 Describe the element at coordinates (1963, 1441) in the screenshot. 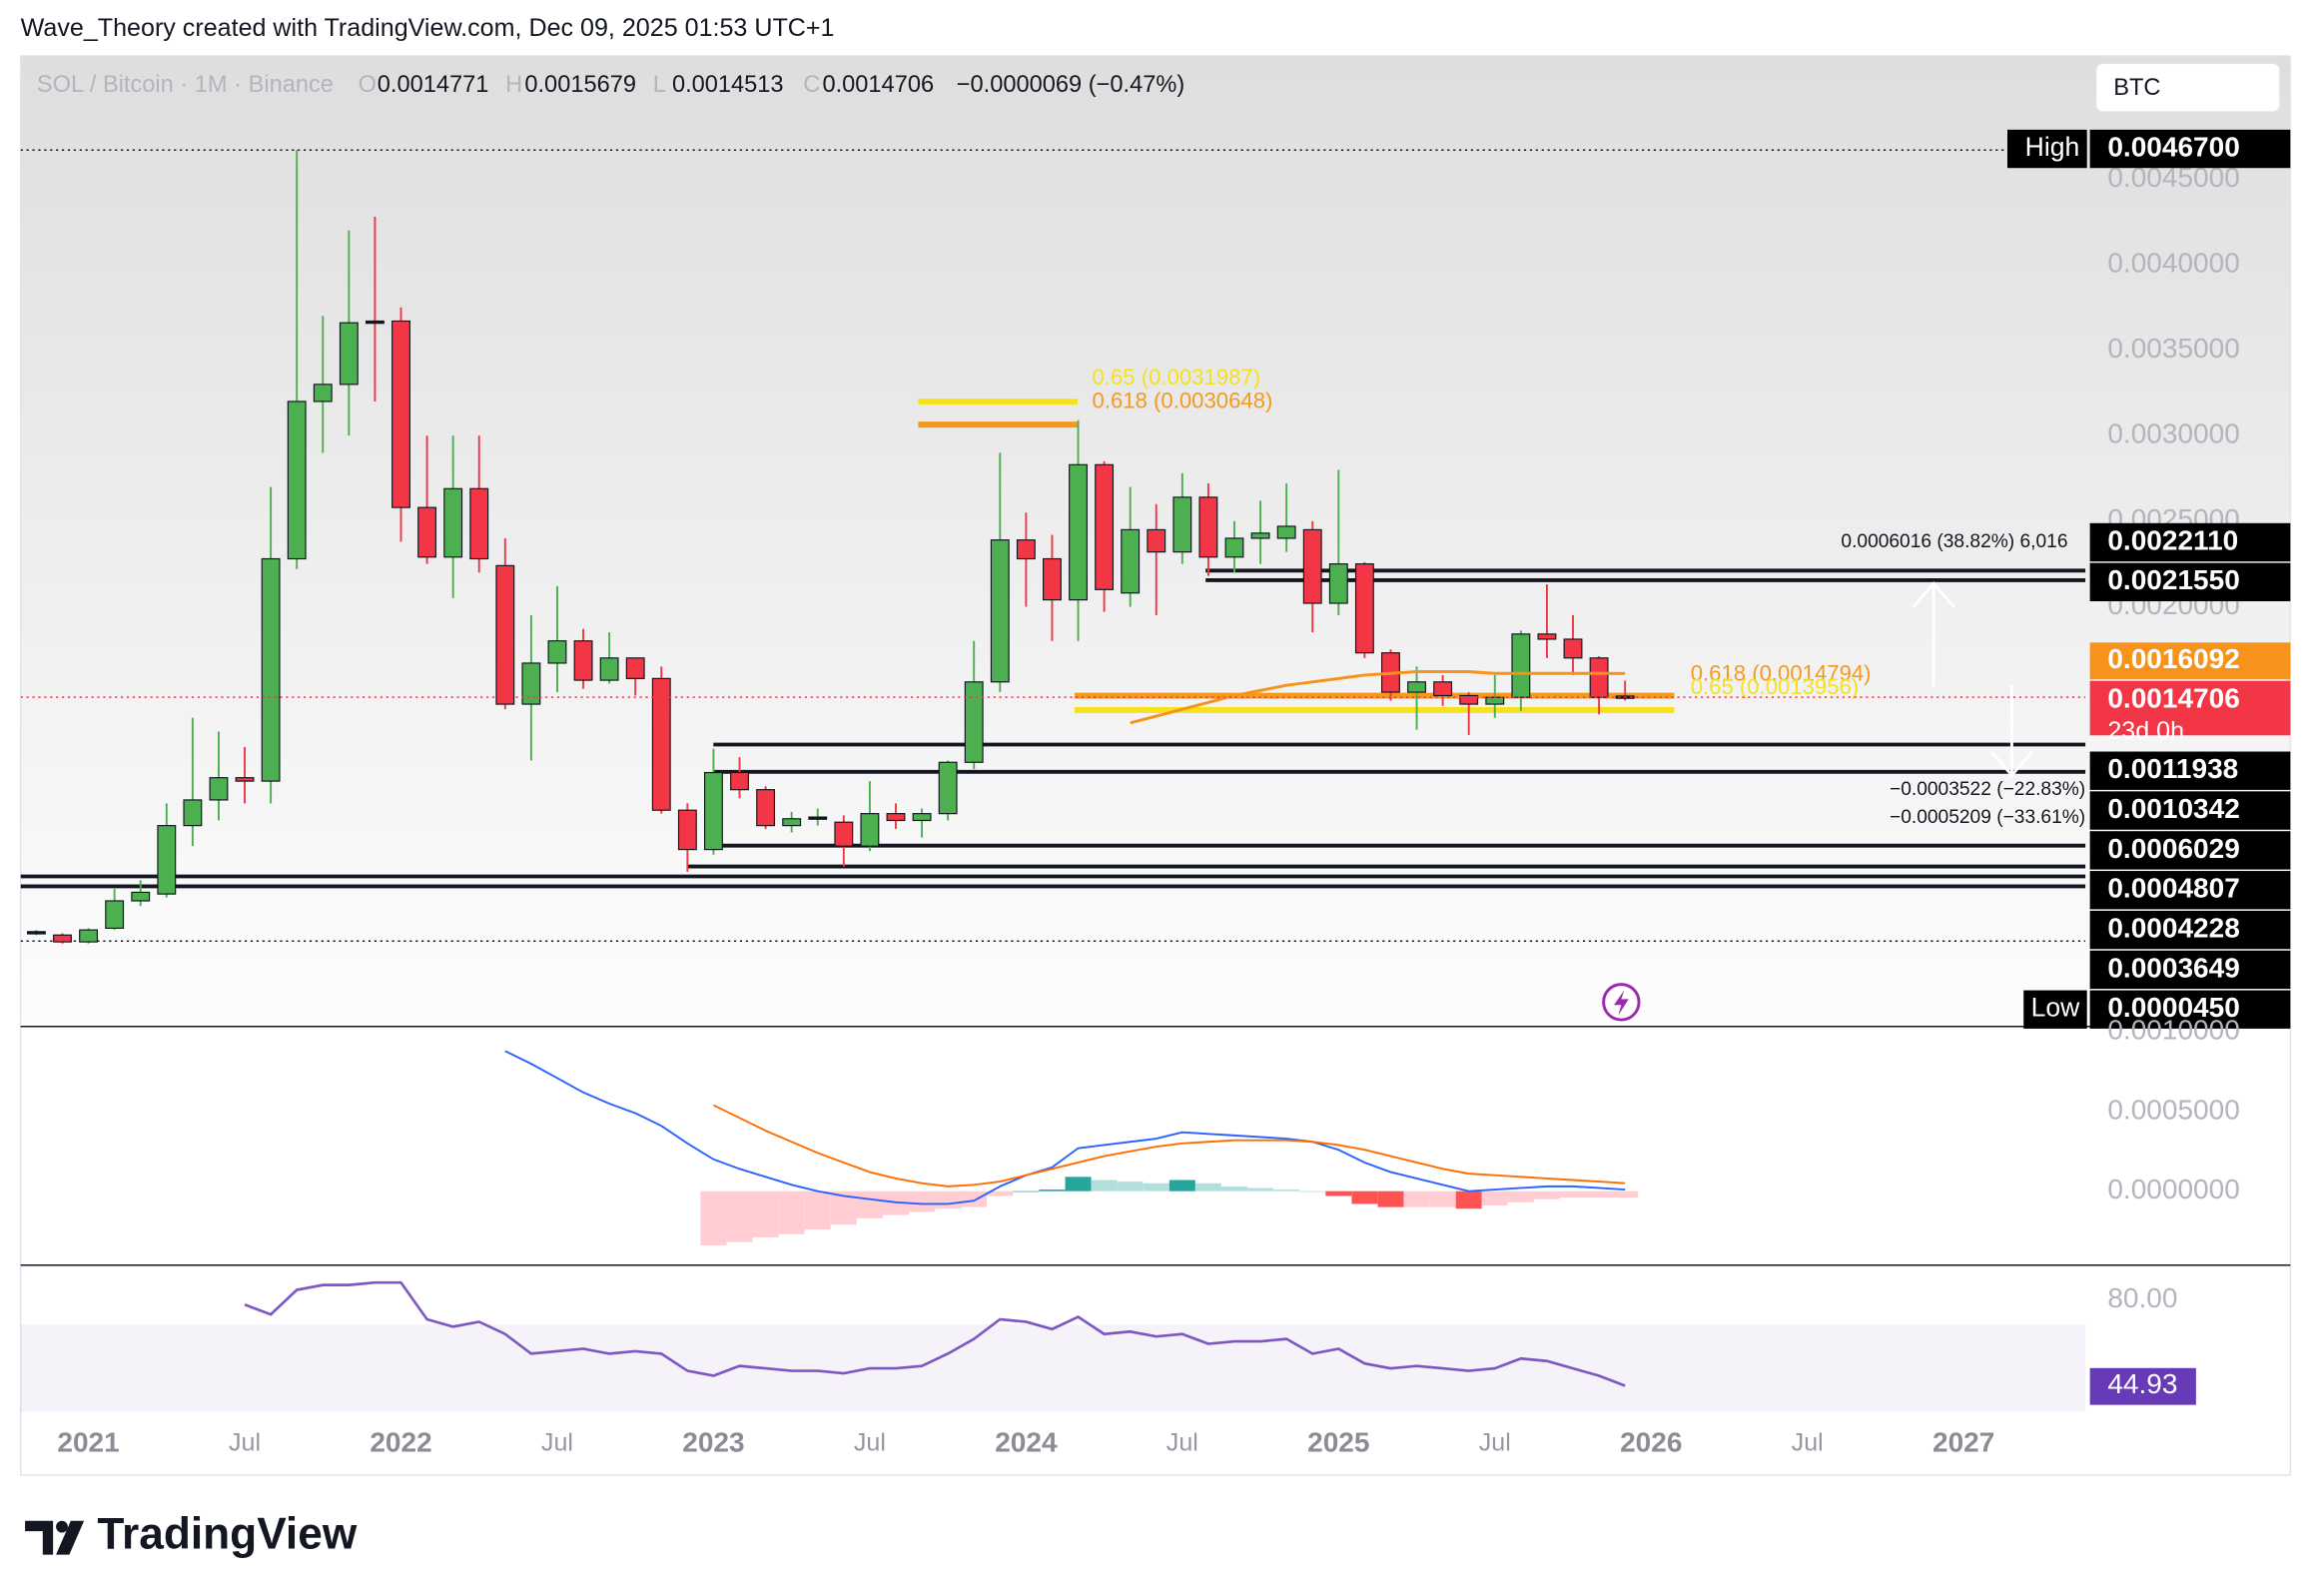

I see `x-tick-label: 2027` at that location.